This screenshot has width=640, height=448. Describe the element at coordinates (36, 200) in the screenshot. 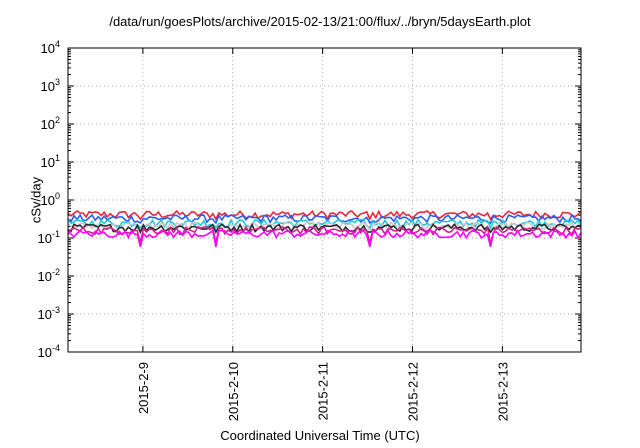

I see `y-axis-label: cSv/day` at that location.